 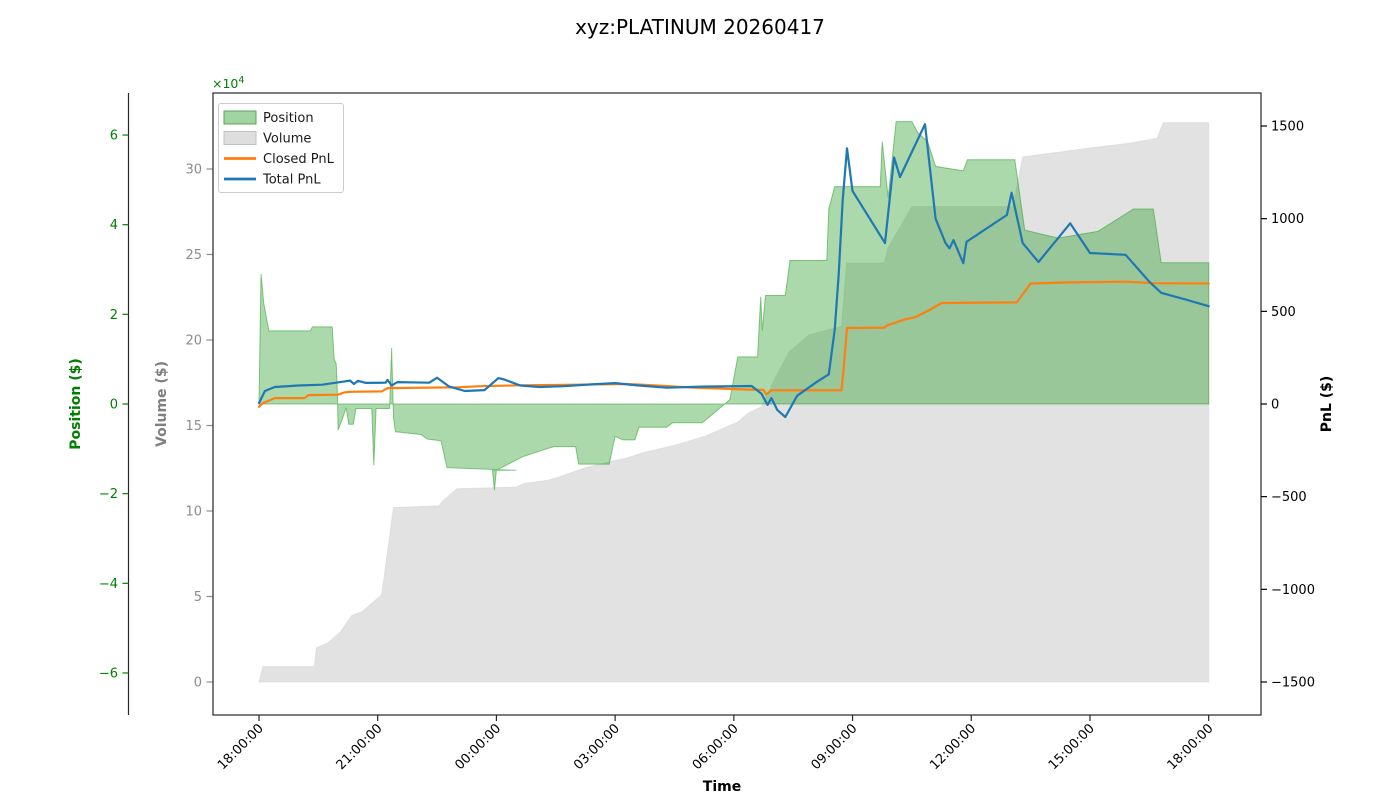 I want to click on closed-pnl-line-series, so click(x=733, y=344).